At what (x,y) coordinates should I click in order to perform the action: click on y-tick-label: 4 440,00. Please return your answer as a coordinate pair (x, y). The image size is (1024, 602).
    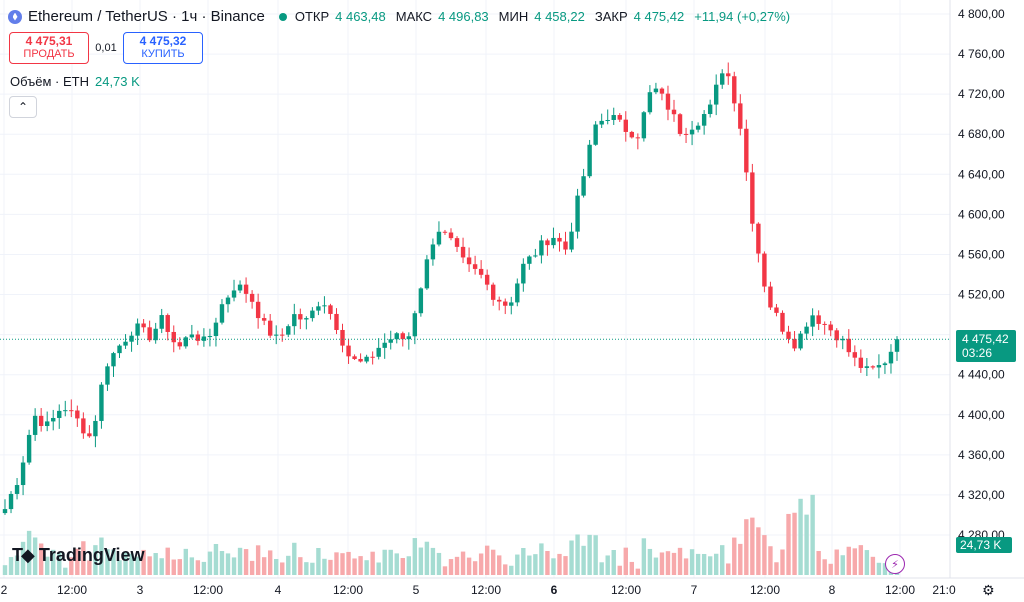
    Looking at the image, I should click on (981, 375).